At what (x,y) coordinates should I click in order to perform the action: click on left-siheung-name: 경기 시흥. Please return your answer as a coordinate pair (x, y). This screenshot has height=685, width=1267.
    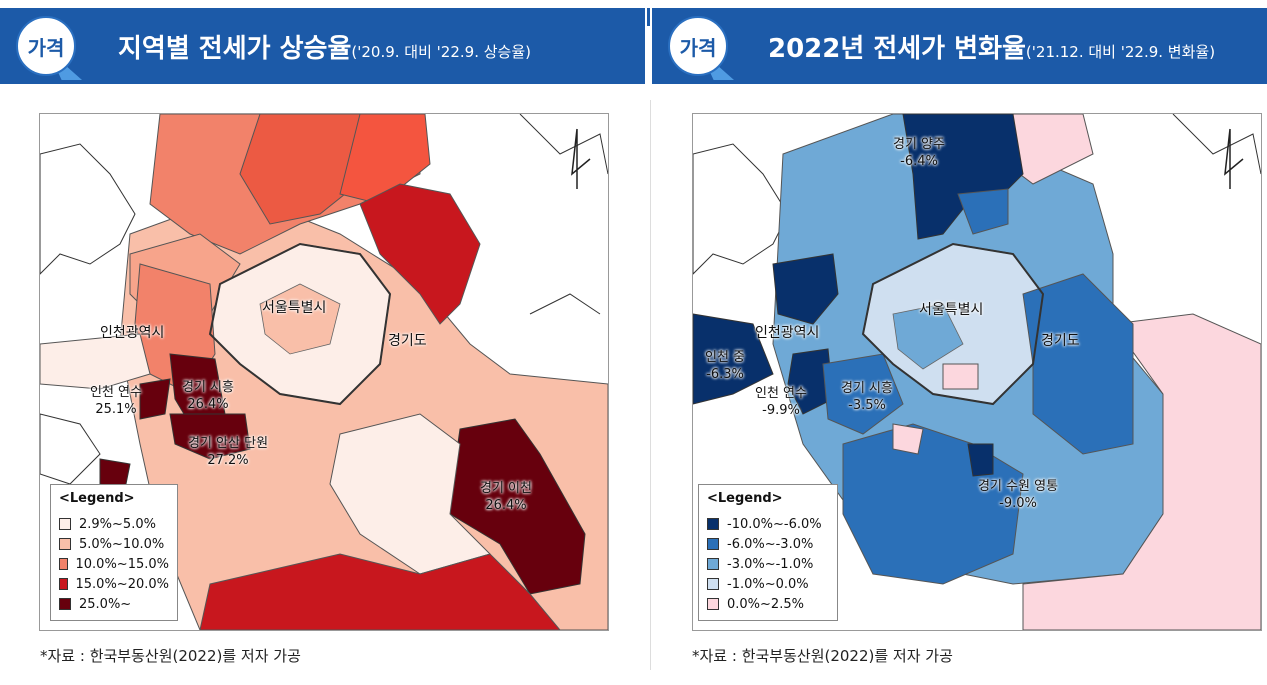
    Looking at the image, I should click on (208, 387).